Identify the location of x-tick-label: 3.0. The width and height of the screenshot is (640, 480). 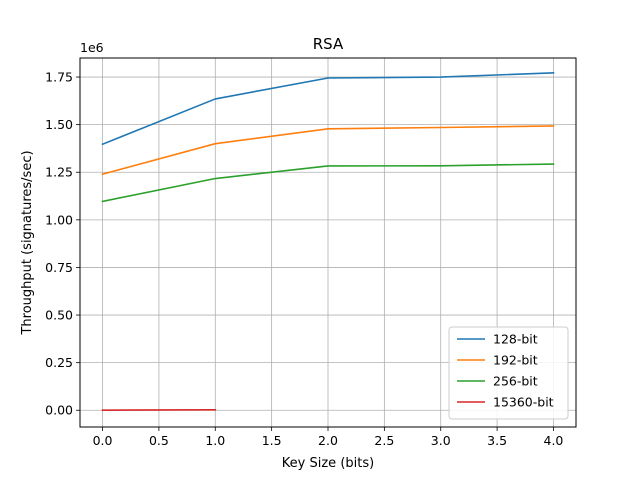
(441, 440).